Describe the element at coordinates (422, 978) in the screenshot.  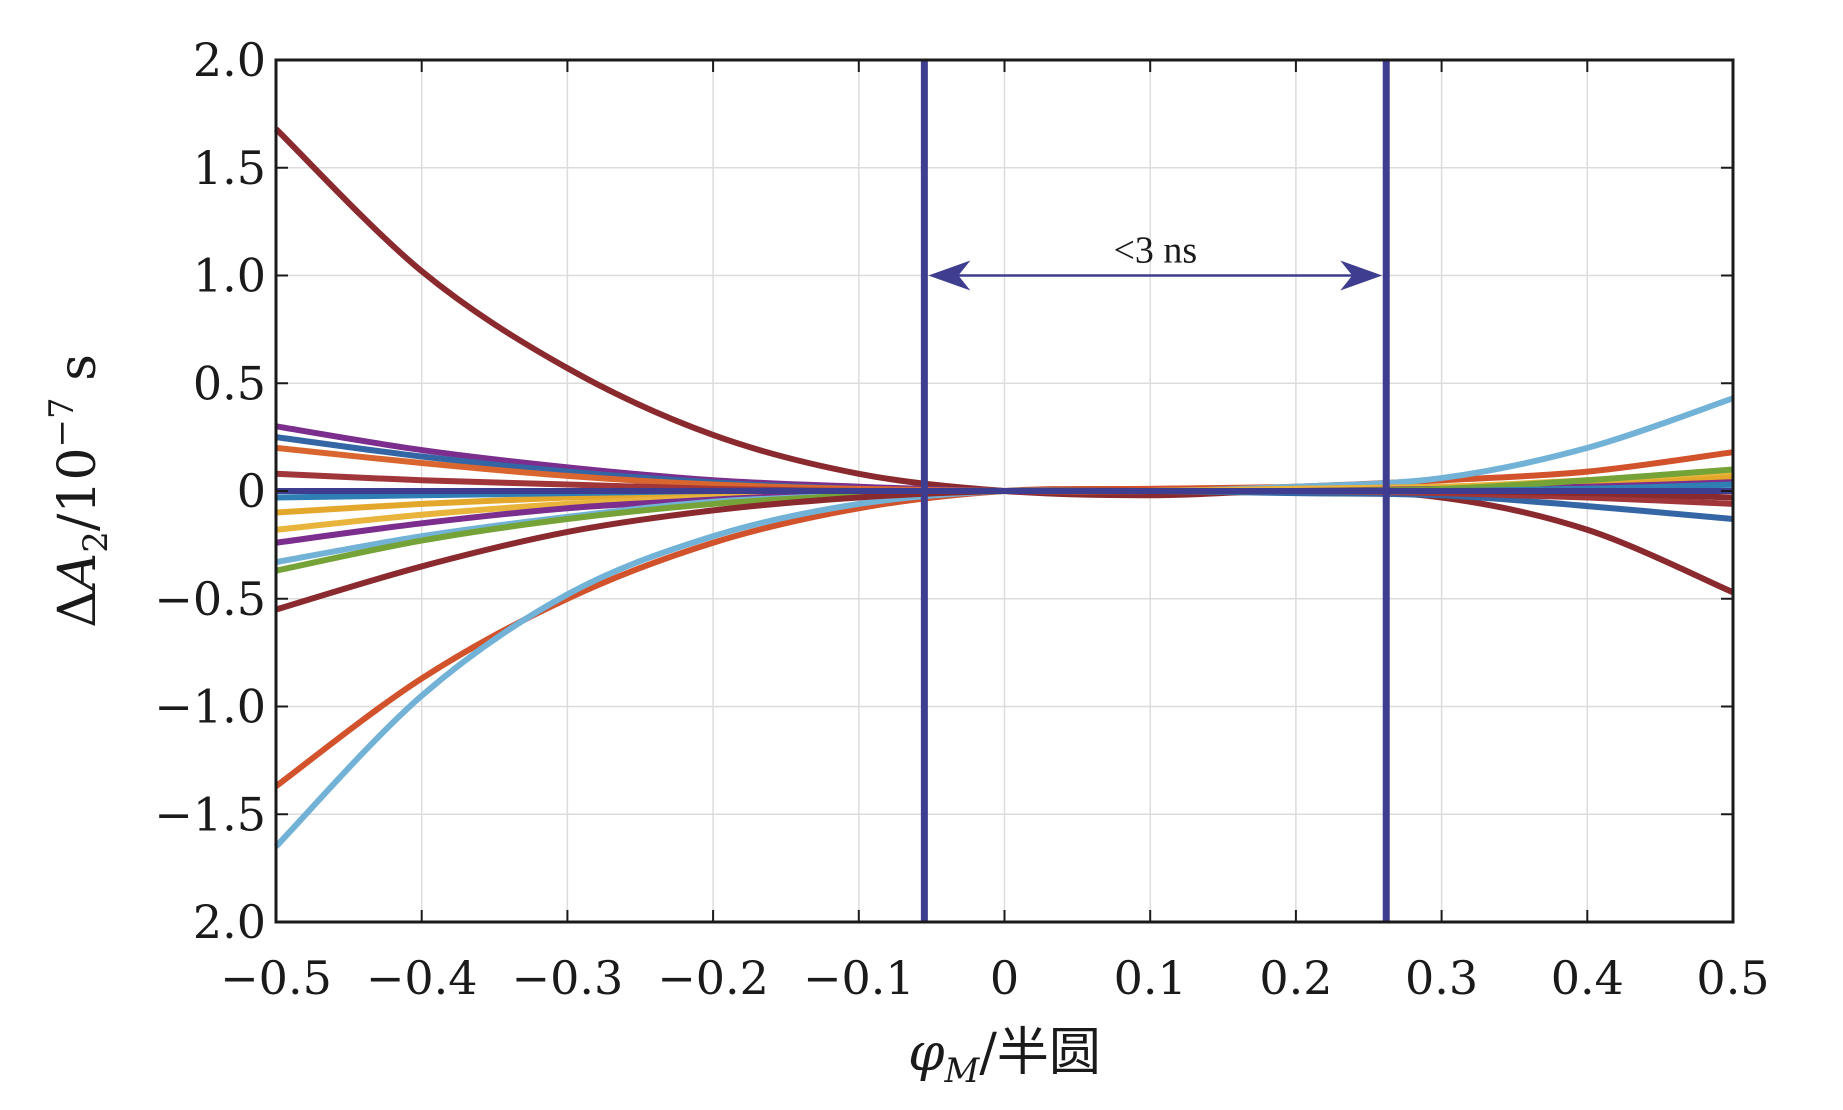
I see `x-tick-label: −0.4` at that location.